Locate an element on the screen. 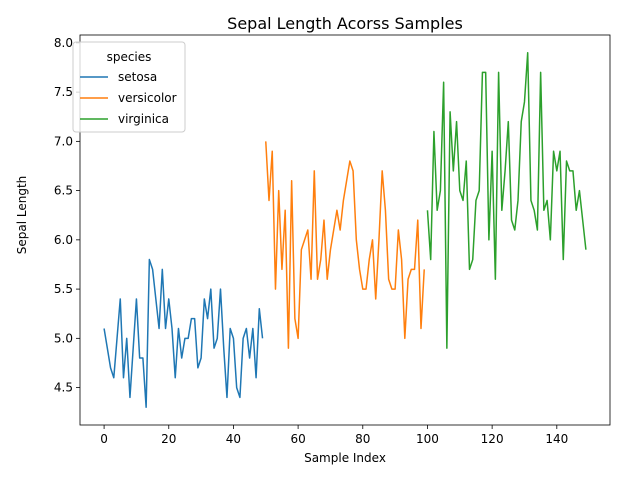 Image resolution: width=640 pixels, height=480 pixels. x-tick-label: 0 is located at coordinates (104, 439).